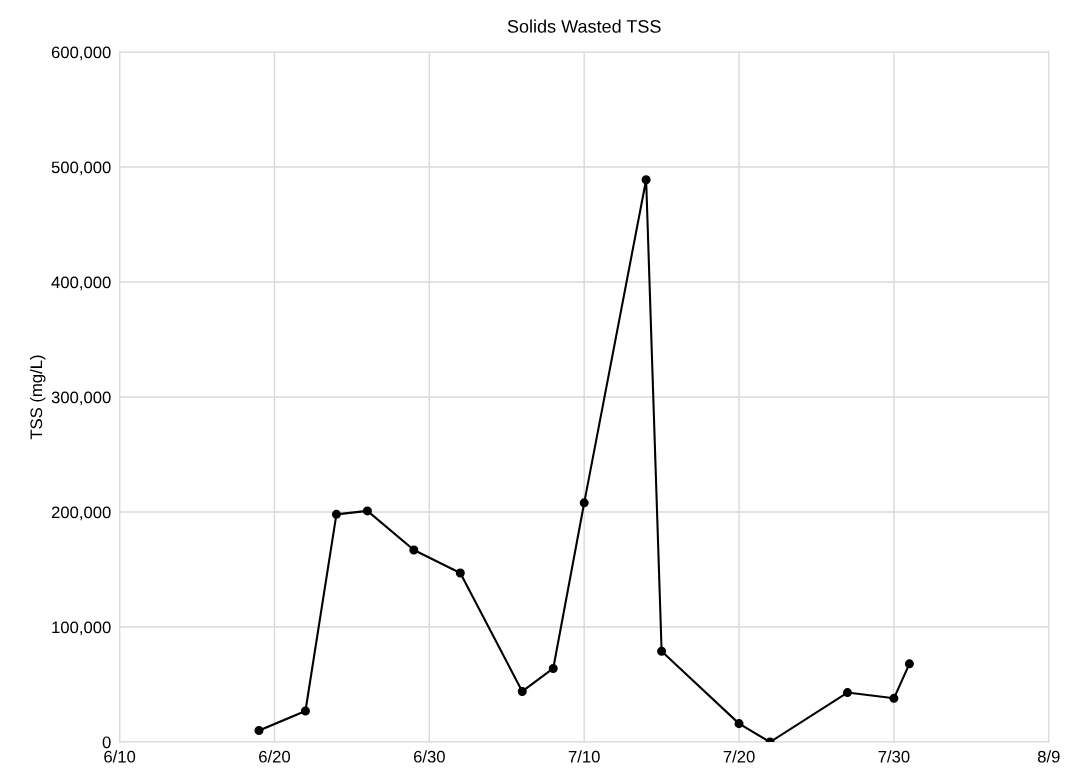 The image size is (1068, 777). Describe the element at coordinates (81, 168) in the screenshot. I see `y-tick-label: 500,000` at that location.